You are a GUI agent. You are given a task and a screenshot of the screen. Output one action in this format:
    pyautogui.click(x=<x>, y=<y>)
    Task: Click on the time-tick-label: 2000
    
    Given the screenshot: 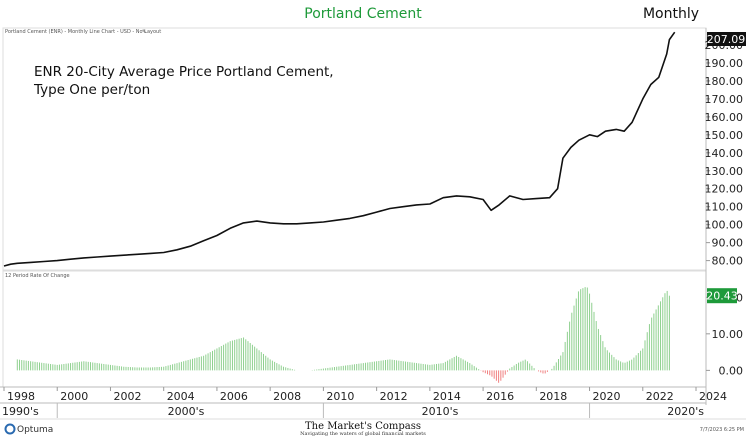 What is the action you would take?
    pyautogui.click(x=74, y=396)
    